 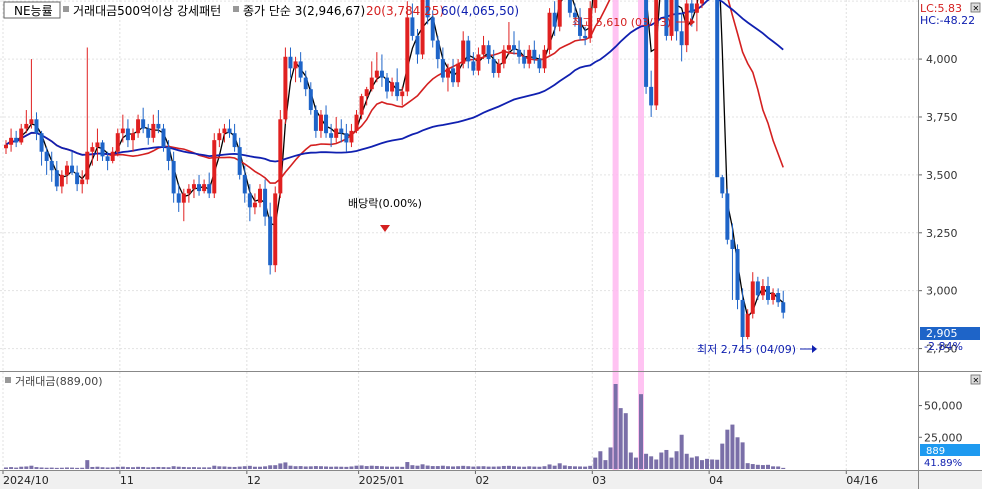 What do you see at coordinates (59, 381) in the screenshot?
I see `volume-title: 거래대금(889,00)` at bounding box center [59, 381].